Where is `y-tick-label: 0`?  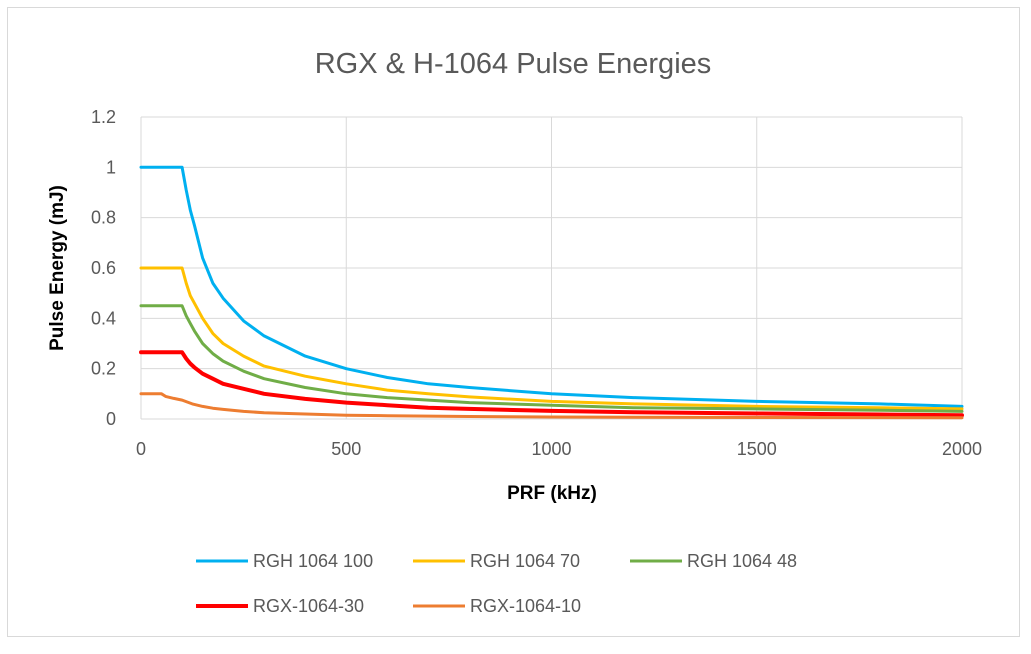 y-tick-label: 0 is located at coordinates (111, 419).